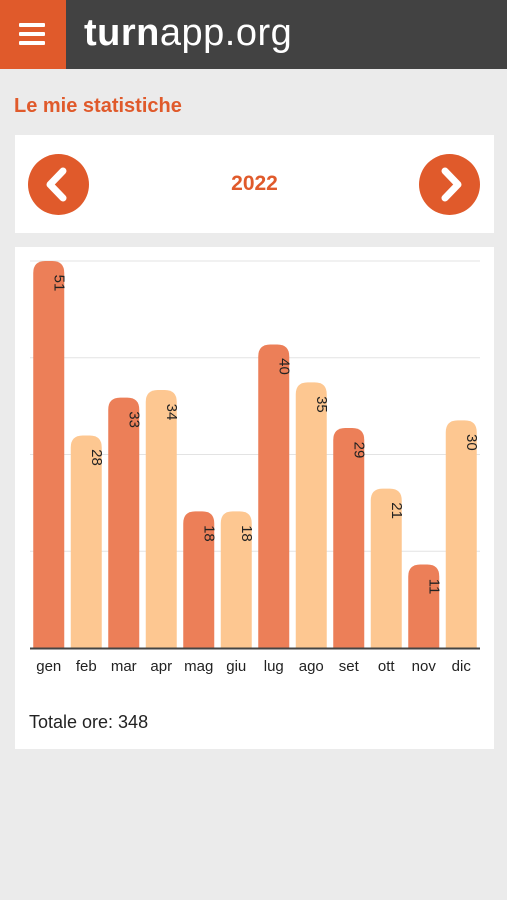 This screenshot has height=900, width=507. I want to click on year-label: 2022, so click(254, 183).